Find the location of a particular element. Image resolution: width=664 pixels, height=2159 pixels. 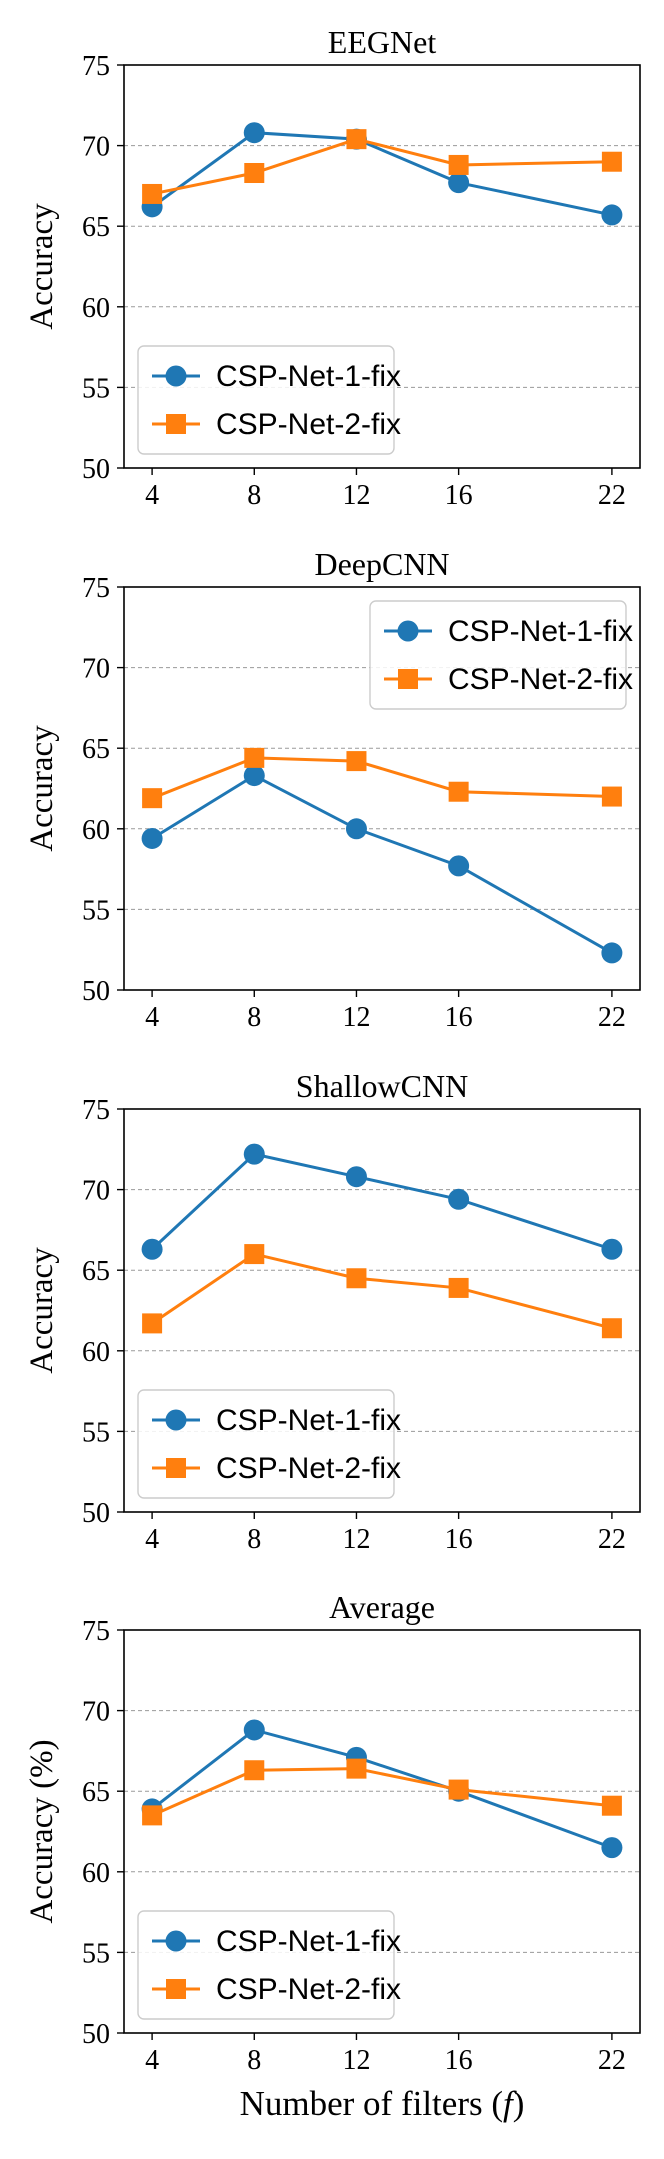

chart-title: EEGNet is located at coordinates (382, 42).